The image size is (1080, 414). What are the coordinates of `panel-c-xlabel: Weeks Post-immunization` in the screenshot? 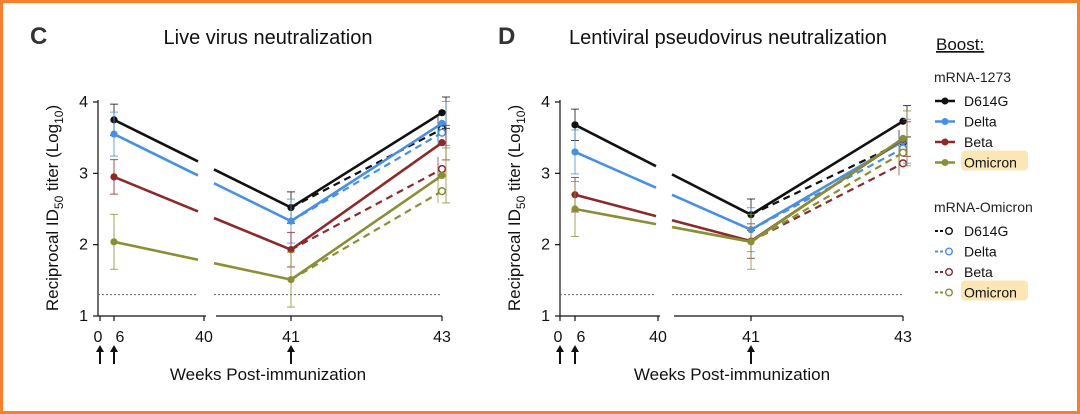 It's located at (268, 374).